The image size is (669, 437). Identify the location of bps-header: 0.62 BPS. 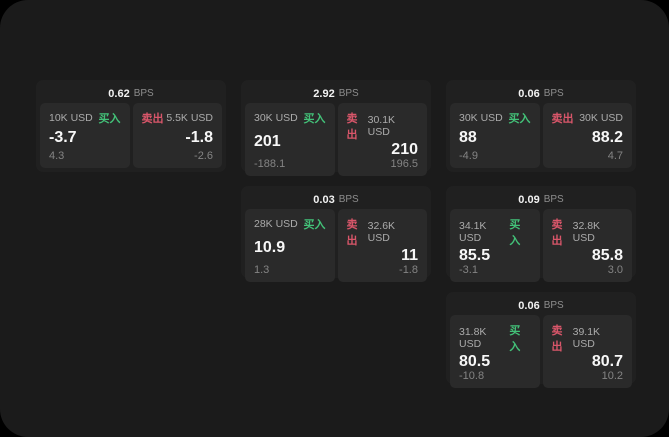
(131, 93).